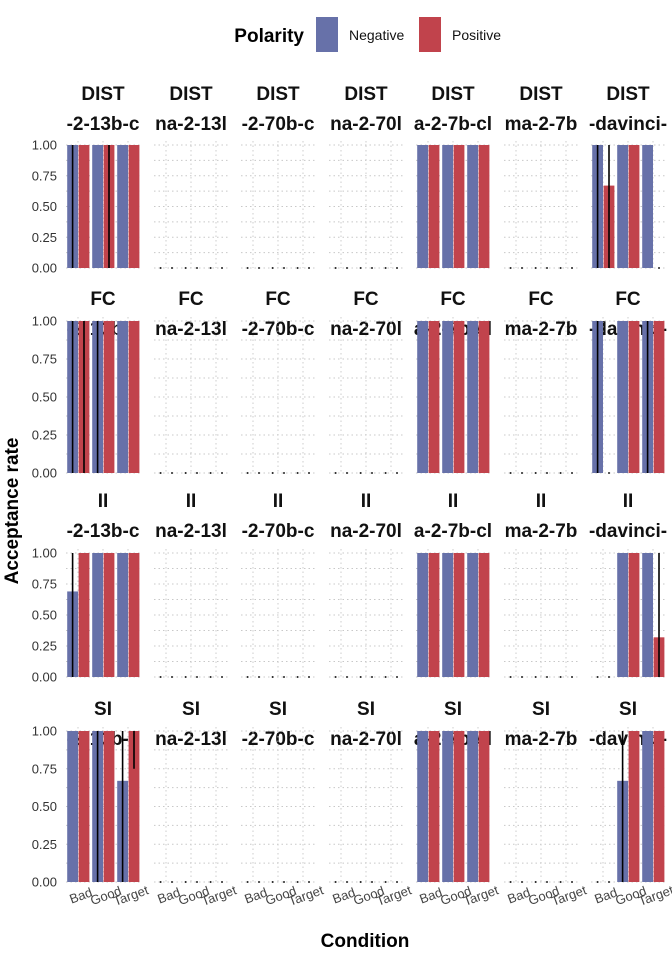 The height and width of the screenshot is (960, 672). Describe the element at coordinates (103, 124) in the screenshot. I see `strip-model-label: -2-13b-c` at that location.